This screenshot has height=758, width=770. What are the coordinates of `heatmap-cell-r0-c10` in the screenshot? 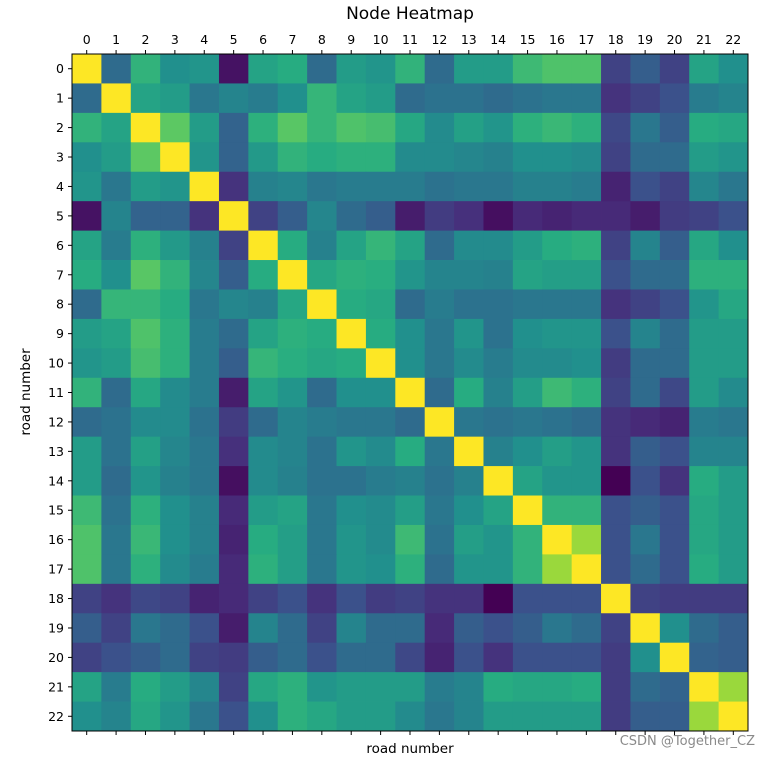 It's located at (380, 69).